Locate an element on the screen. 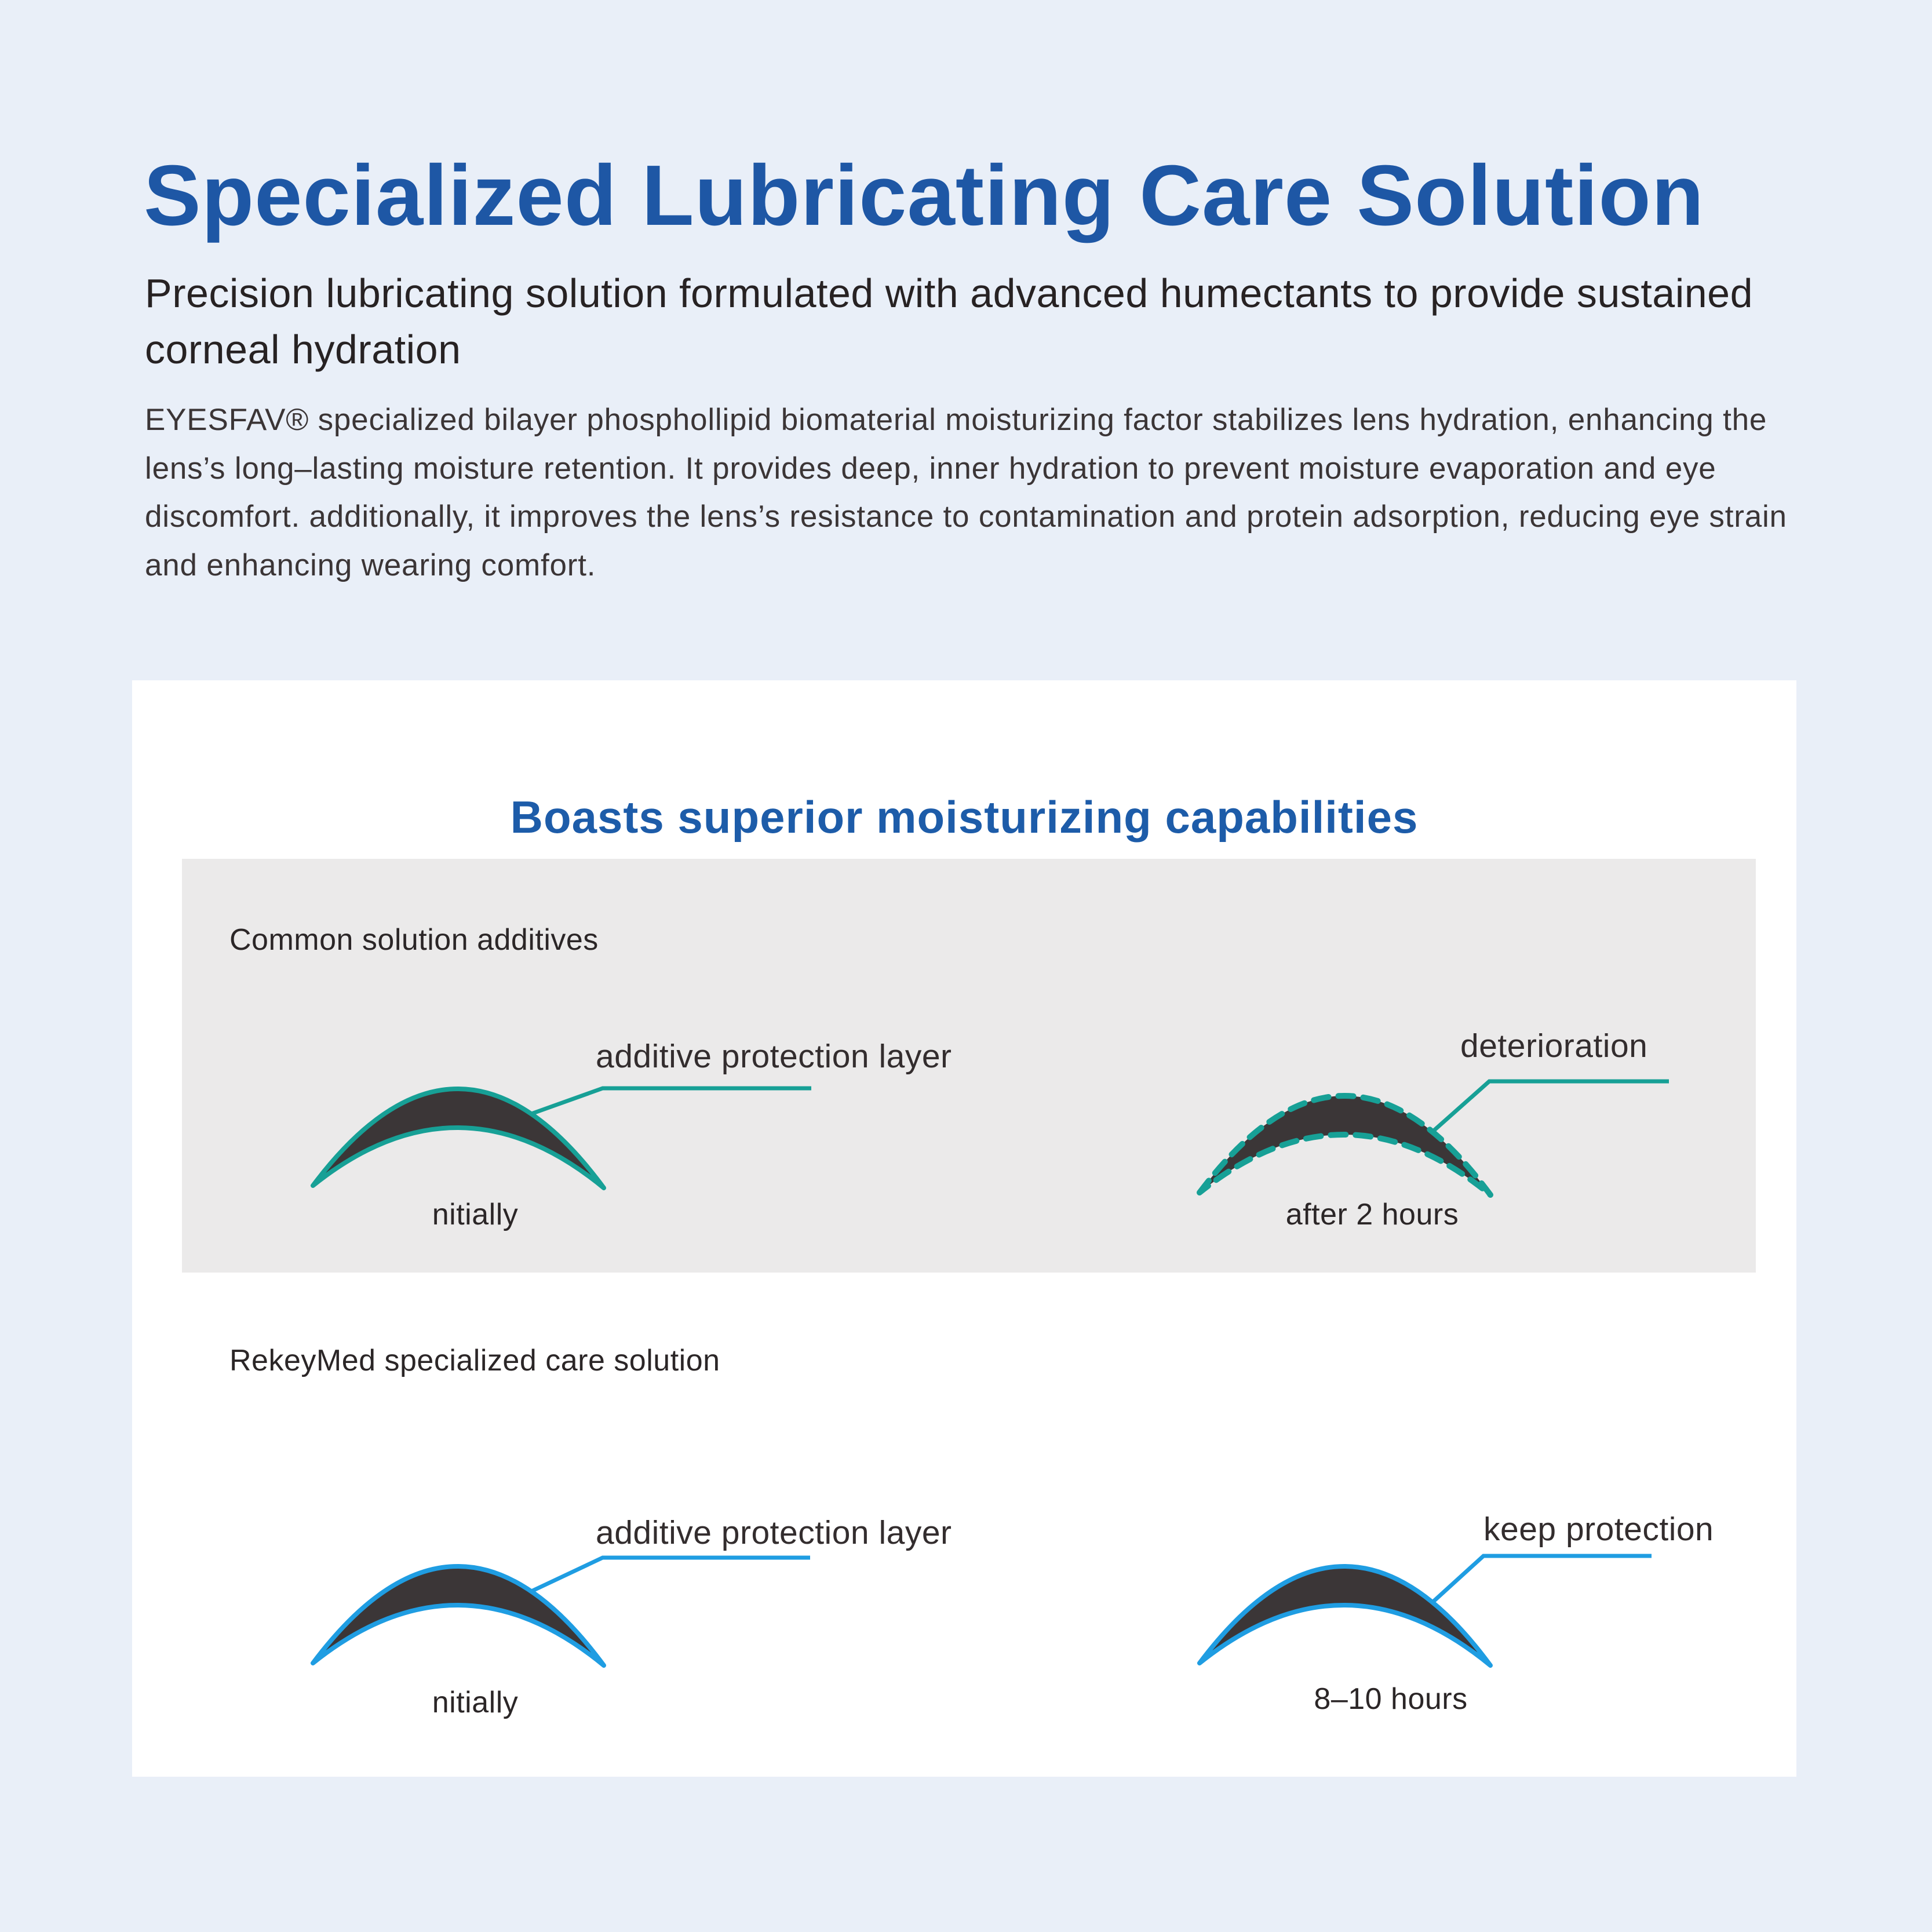  callout-label-additive-layer-2: additive protection layer is located at coordinates (774, 1533).